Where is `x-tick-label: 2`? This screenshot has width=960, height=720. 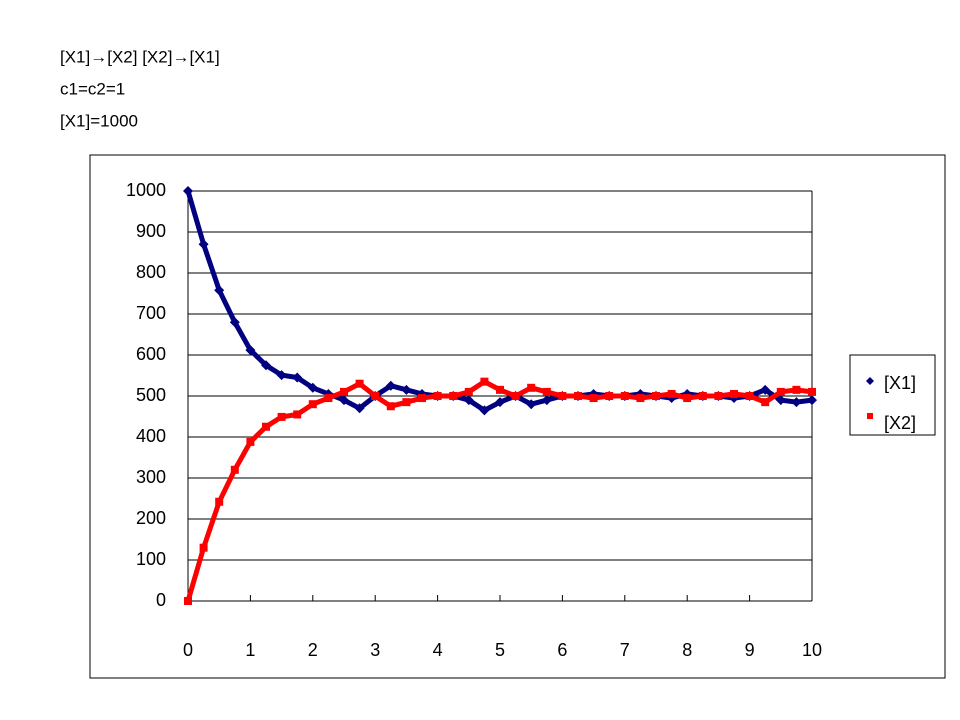
x-tick-label: 2 is located at coordinates (313, 650).